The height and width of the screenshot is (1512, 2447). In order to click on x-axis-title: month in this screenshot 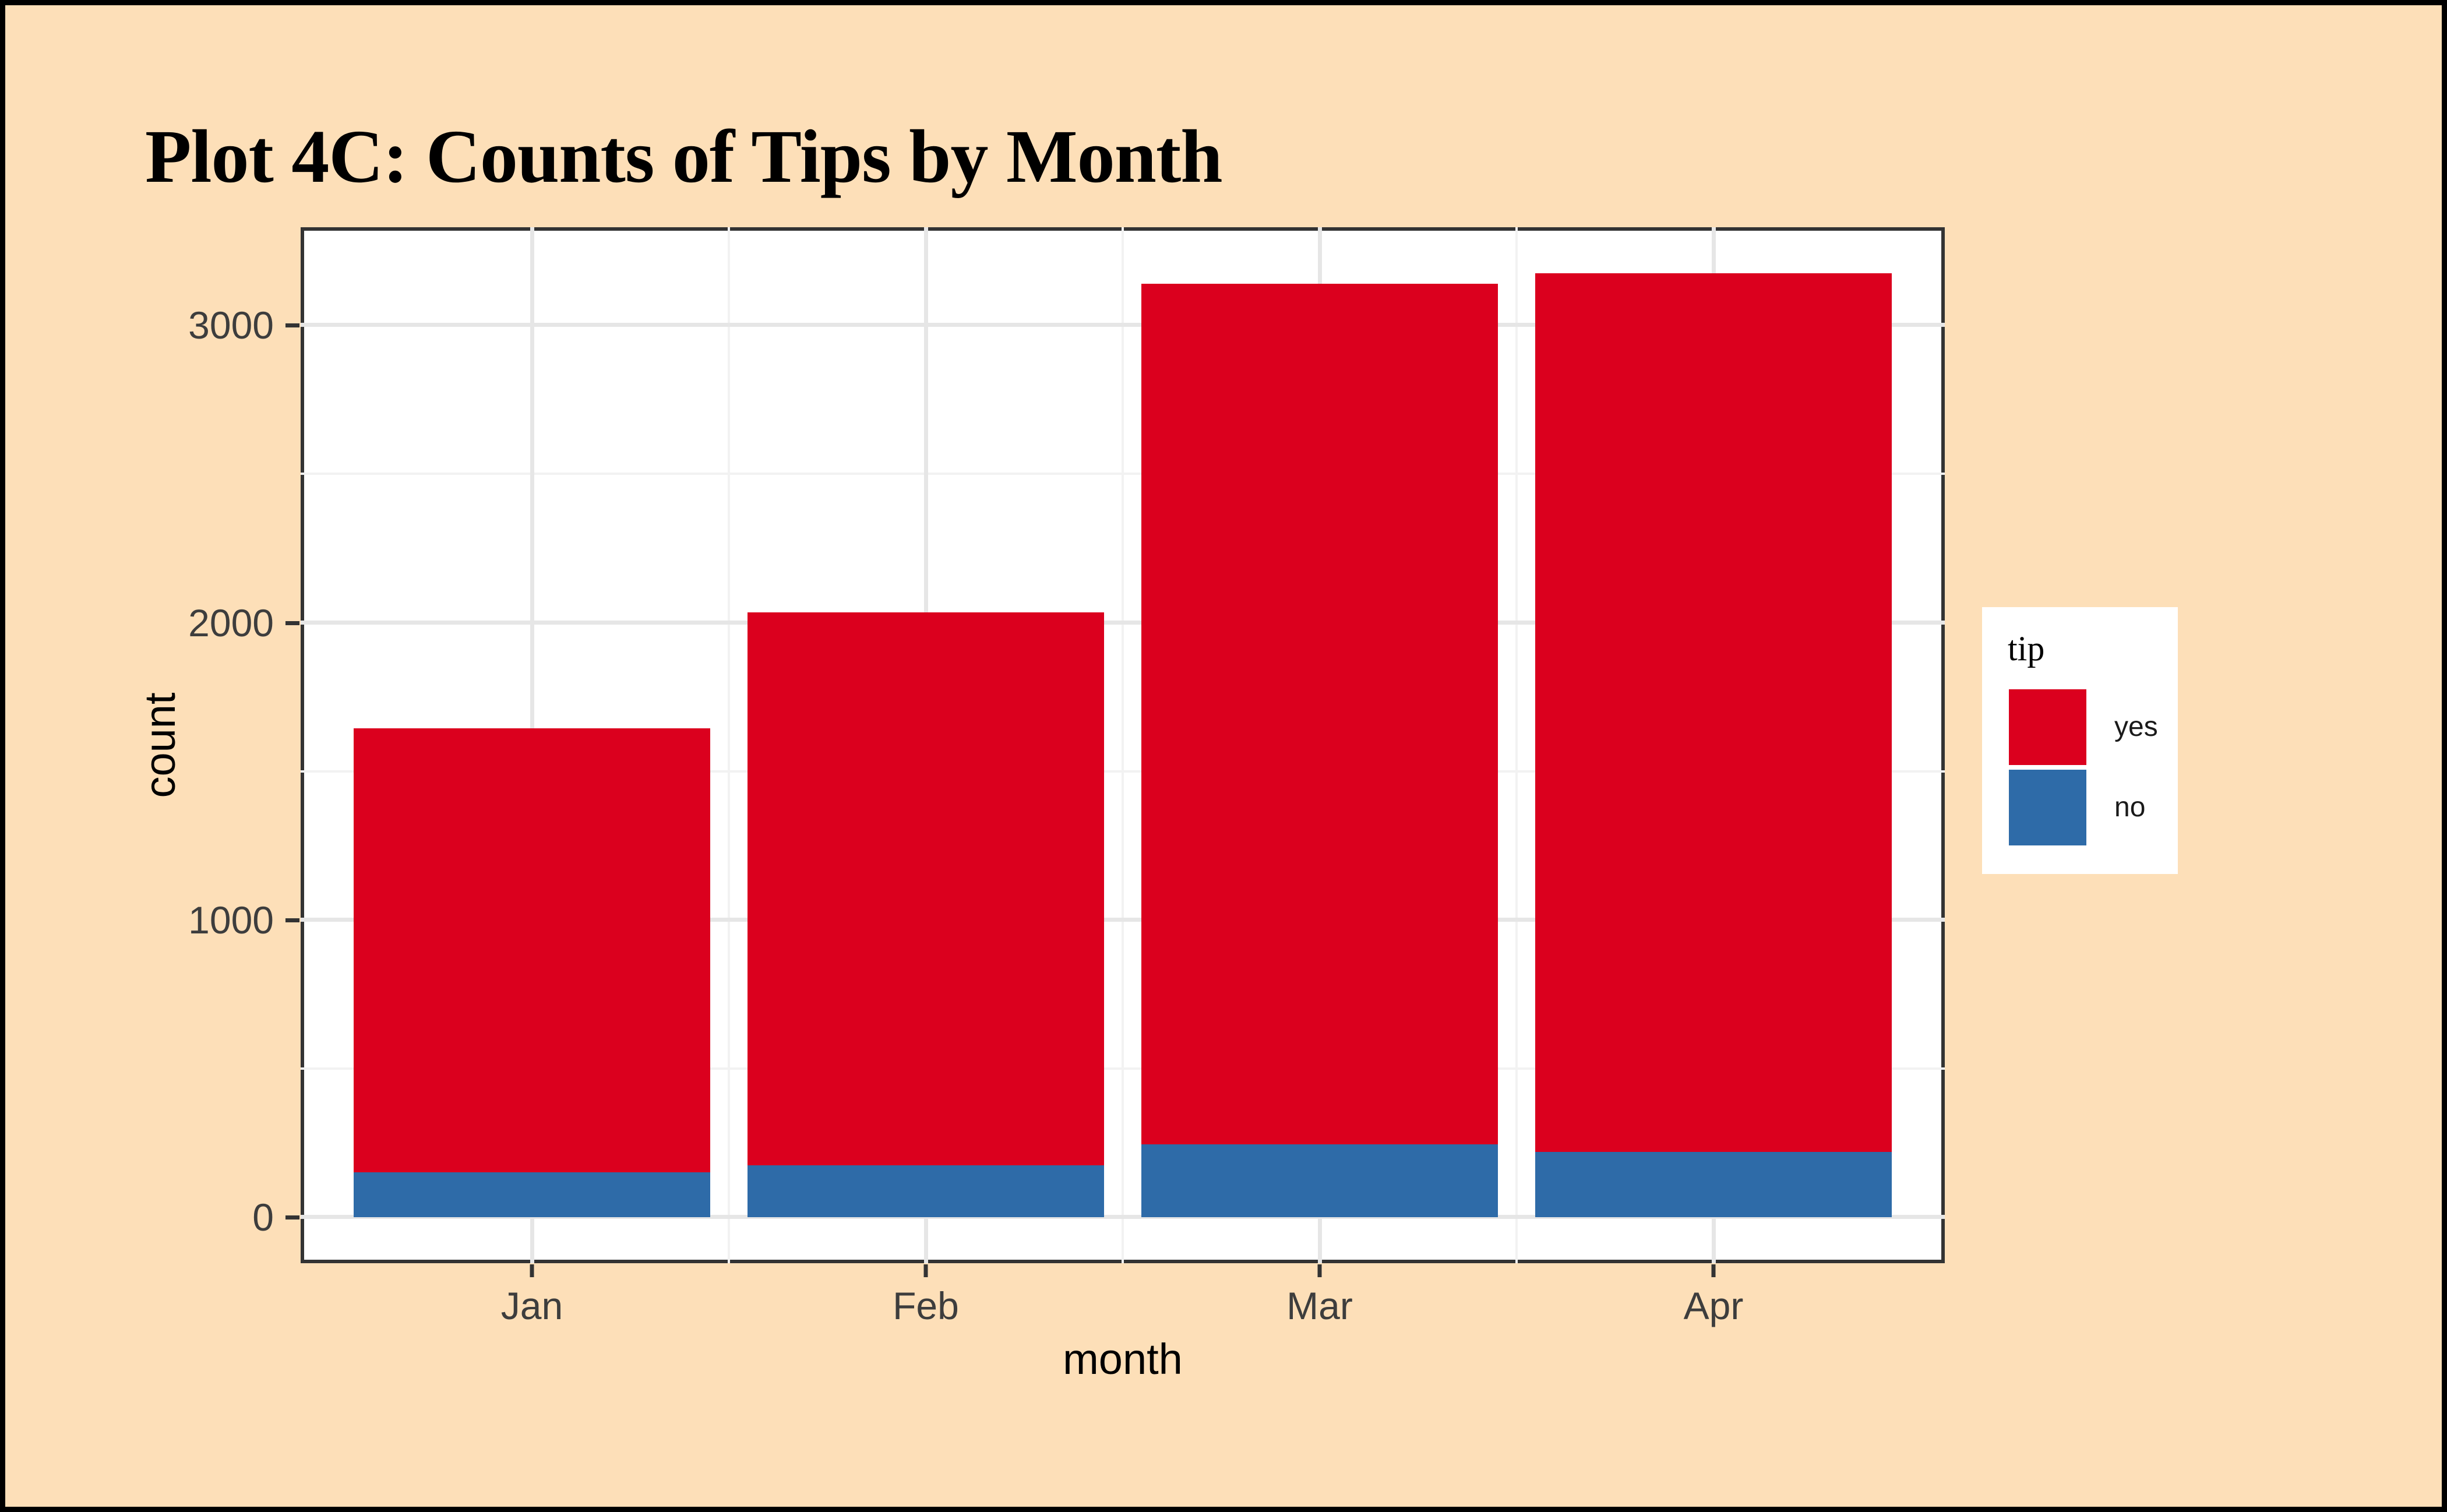, I will do `click(1123, 1359)`.